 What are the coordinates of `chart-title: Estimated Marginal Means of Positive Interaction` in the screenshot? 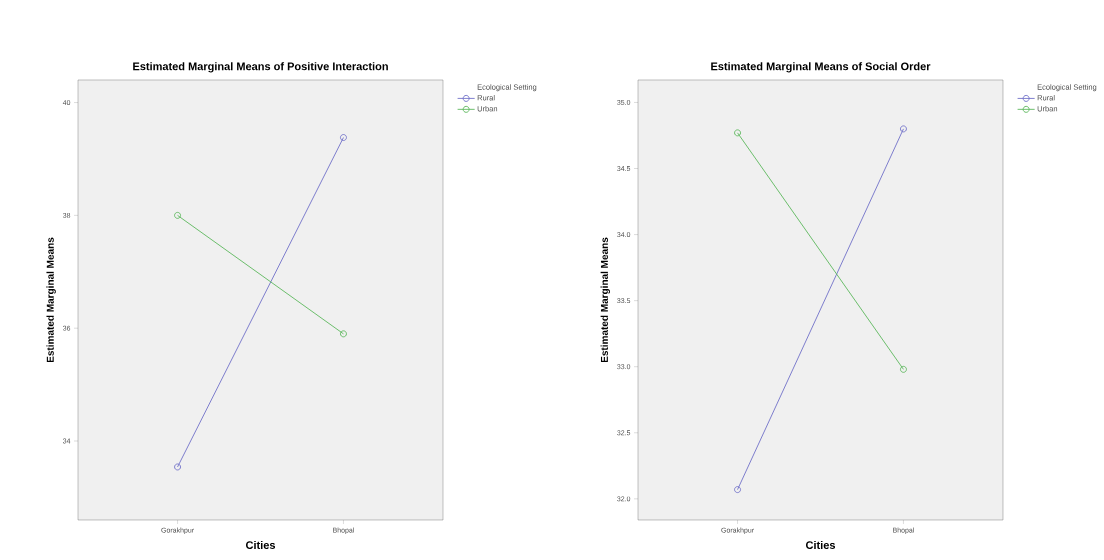 It's located at (260, 67).